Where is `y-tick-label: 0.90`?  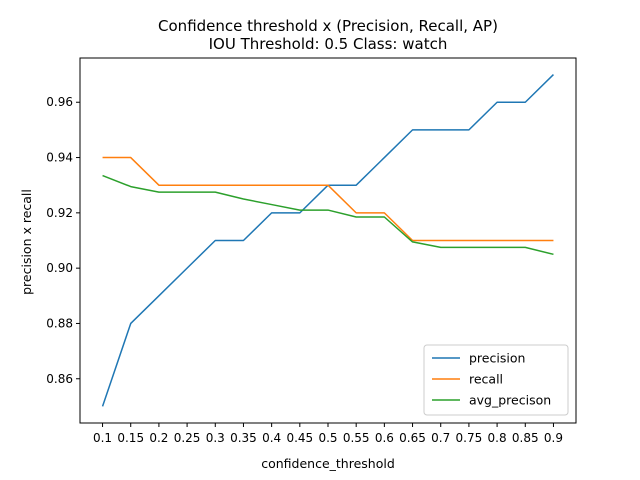 y-tick-label: 0.90 is located at coordinates (59, 268).